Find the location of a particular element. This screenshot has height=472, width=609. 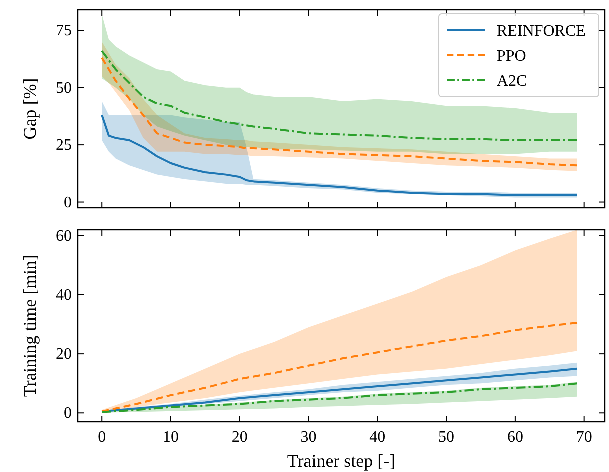

y-tick-label: 60 is located at coordinates (64, 236).